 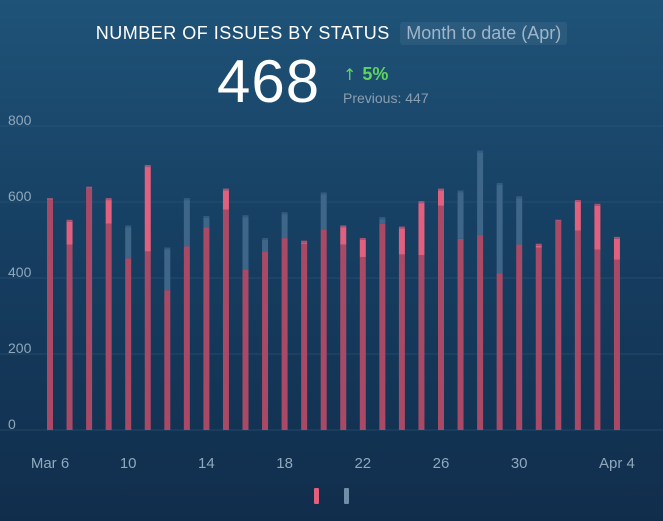 What do you see at coordinates (331, 82) in the screenshot?
I see `kpi-summary: 468 ↑ 5% Previous: 447` at bounding box center [331, 82].